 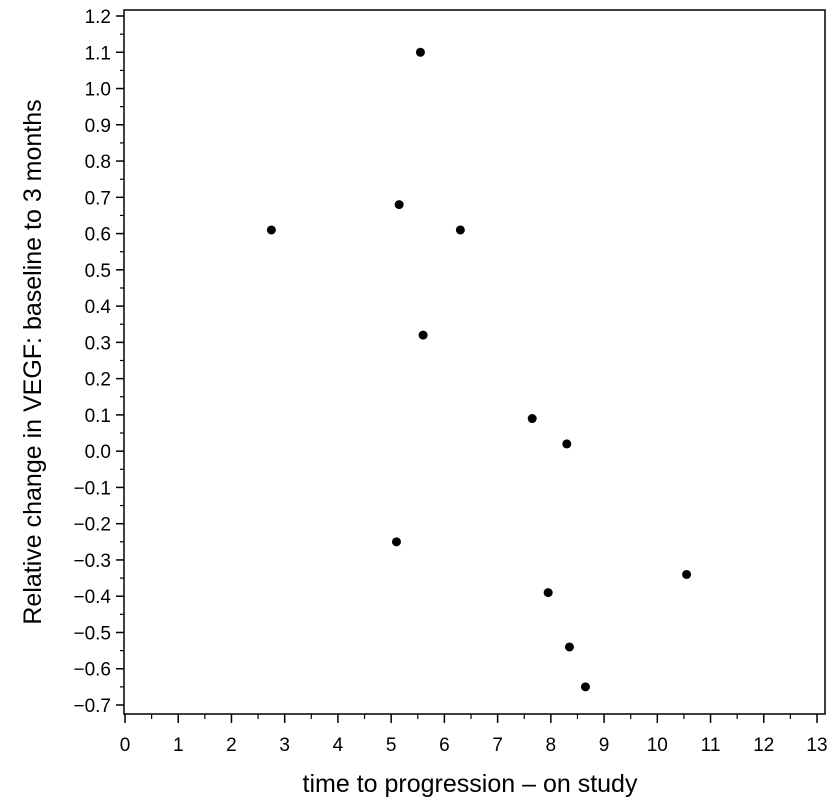 What do you see at coordinates (98, 17) in the screenshot?
I see `y-tick-label: 1.2` at bounding box center [98, 17].